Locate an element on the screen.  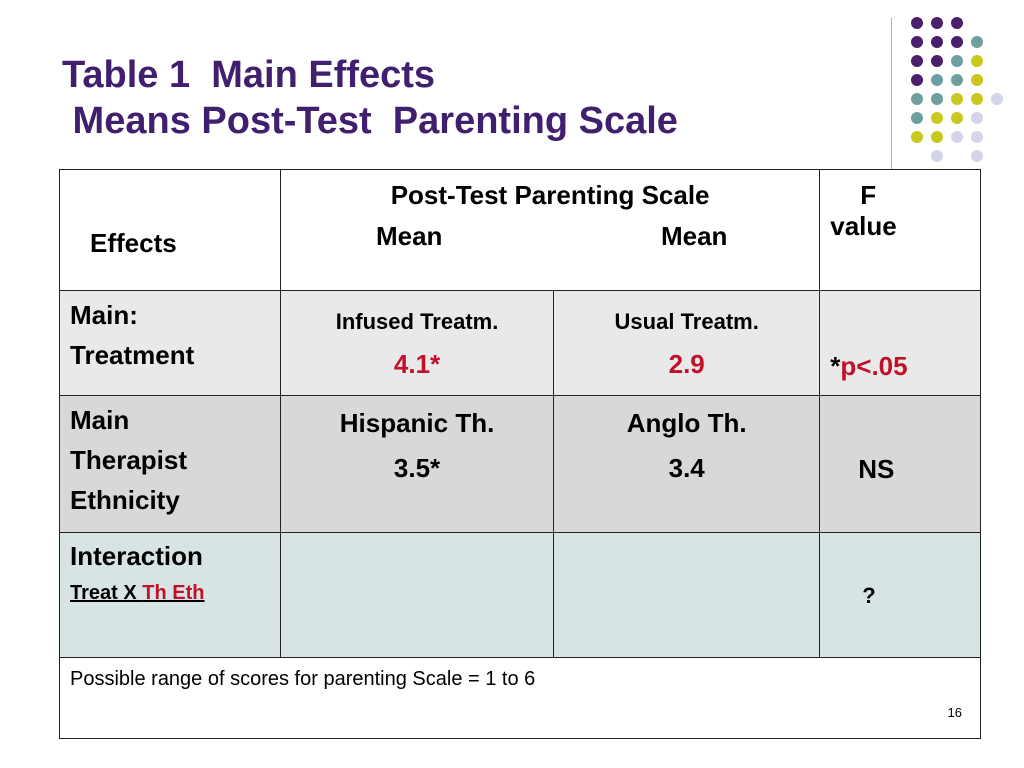
mean-value: 4.1* is located at coordinates (417, 364).